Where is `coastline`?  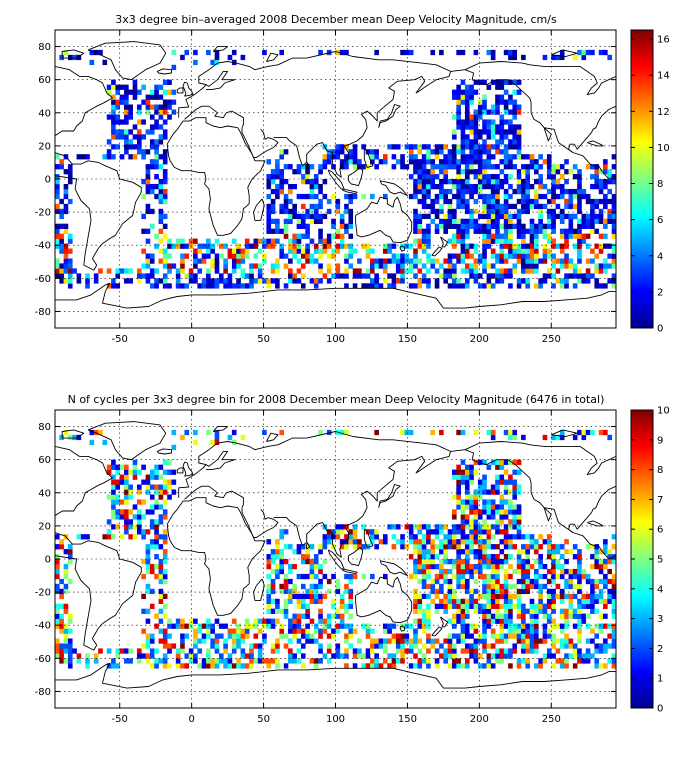
coastline is located at coordinates (402, 628).